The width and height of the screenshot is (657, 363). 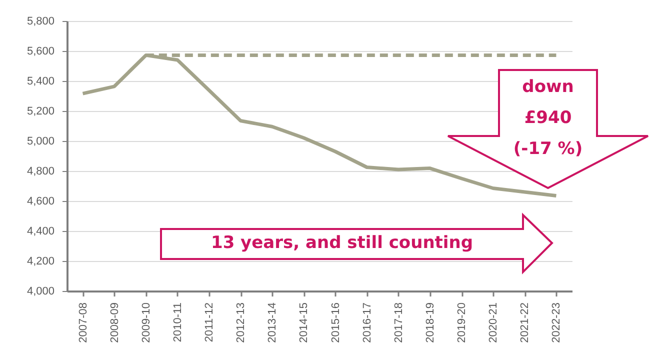 What do you see at coordinates (556, 322) in the screenshot?
I see `x-tick-label: 2022-23` at bounding box center [556, 322].